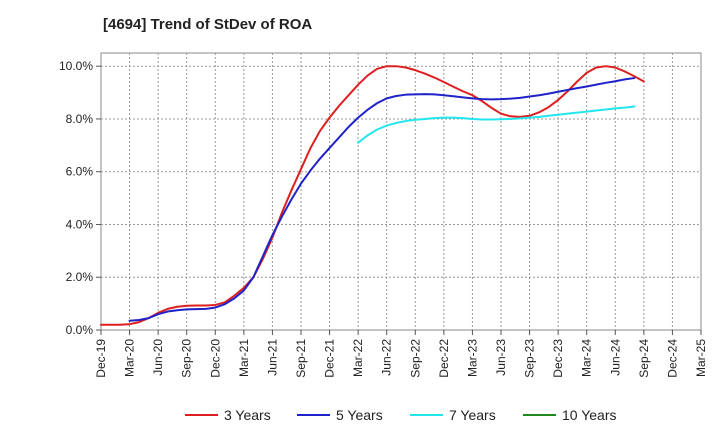 Image resolution: width=720 pixels, height=440 pixels. Describe the element at coordinates (558, 358) in the screenshot. I see `x-tick-label: Dec-23` at that location.